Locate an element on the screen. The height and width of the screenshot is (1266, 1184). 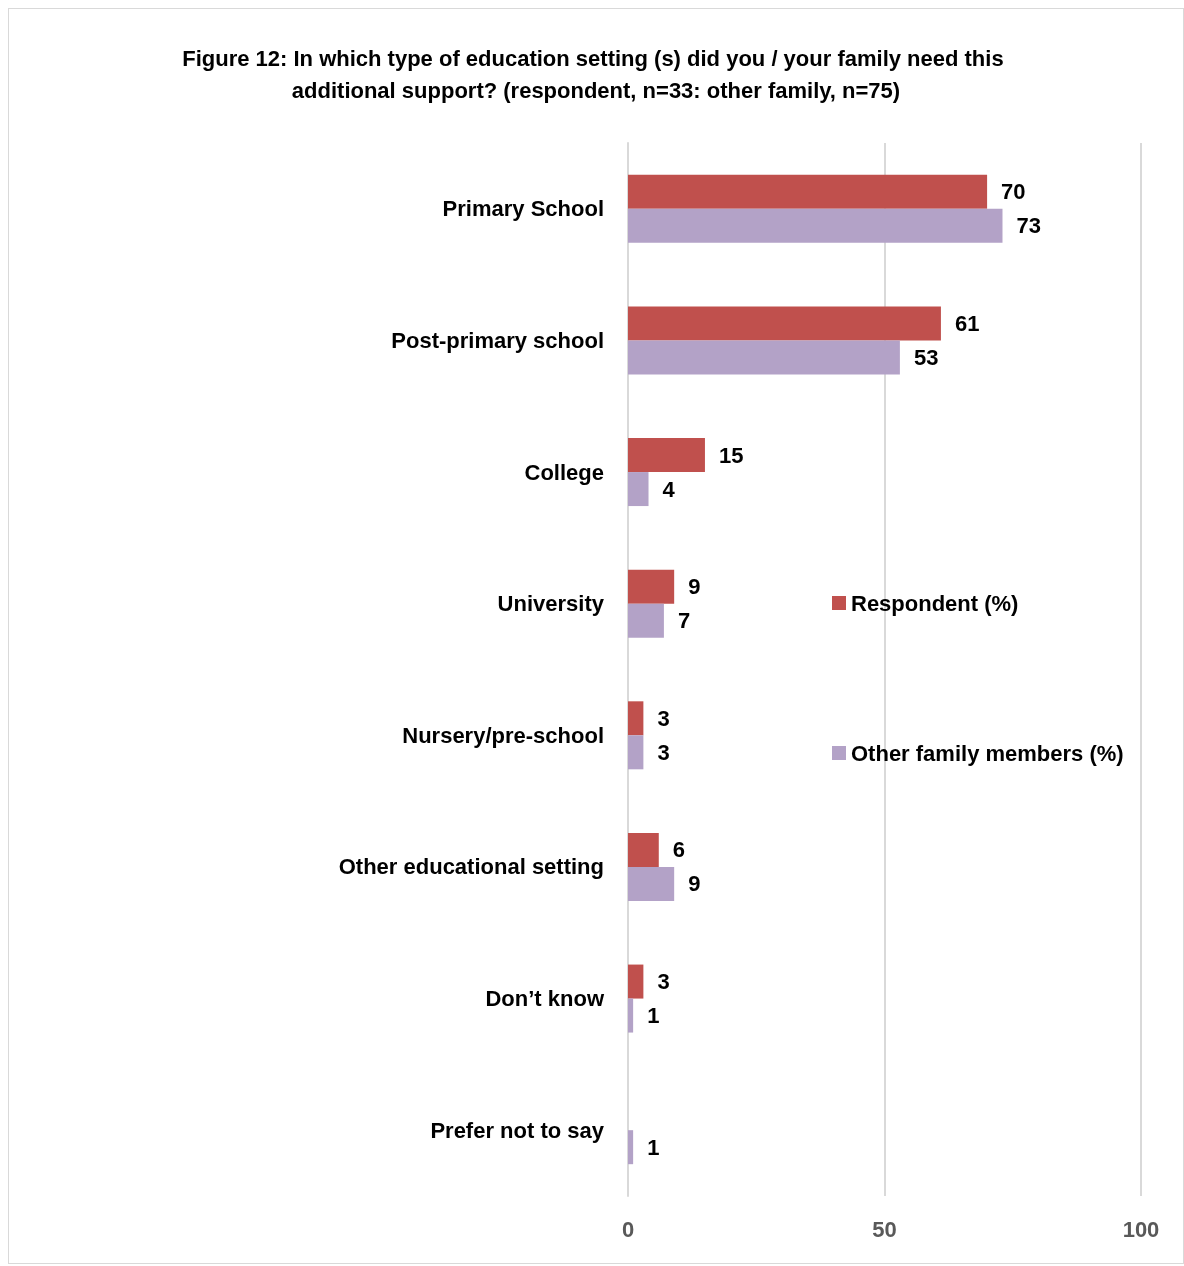
legend-label: Respondent (%) is located at coordinates (935, 603).